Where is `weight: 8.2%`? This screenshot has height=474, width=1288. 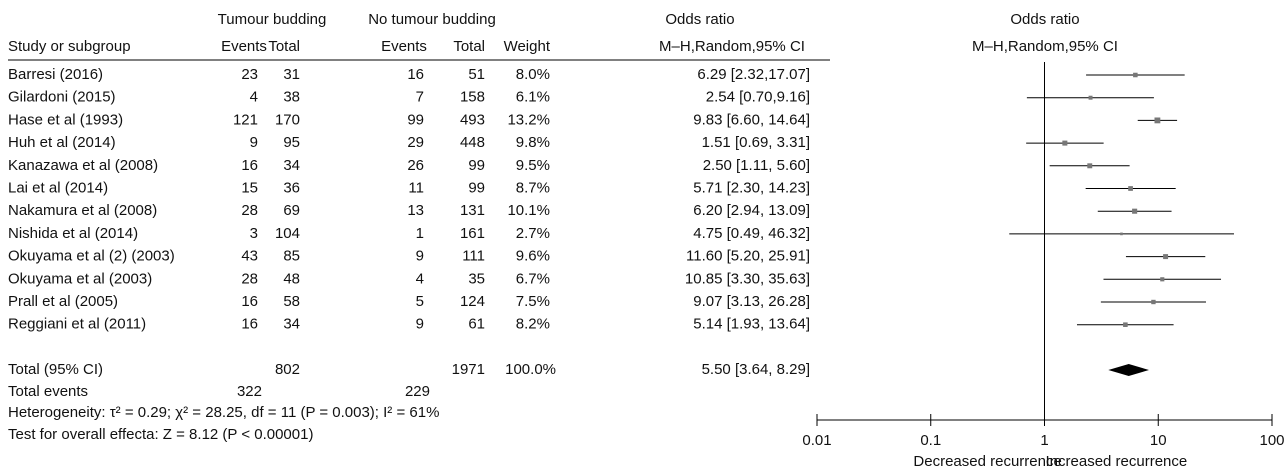 weight: 8.2% is located at coordinates (533, 324).